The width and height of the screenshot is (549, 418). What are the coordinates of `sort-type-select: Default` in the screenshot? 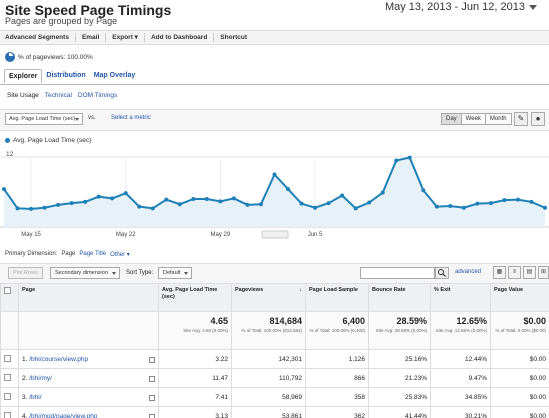 It's located at (175, 273).